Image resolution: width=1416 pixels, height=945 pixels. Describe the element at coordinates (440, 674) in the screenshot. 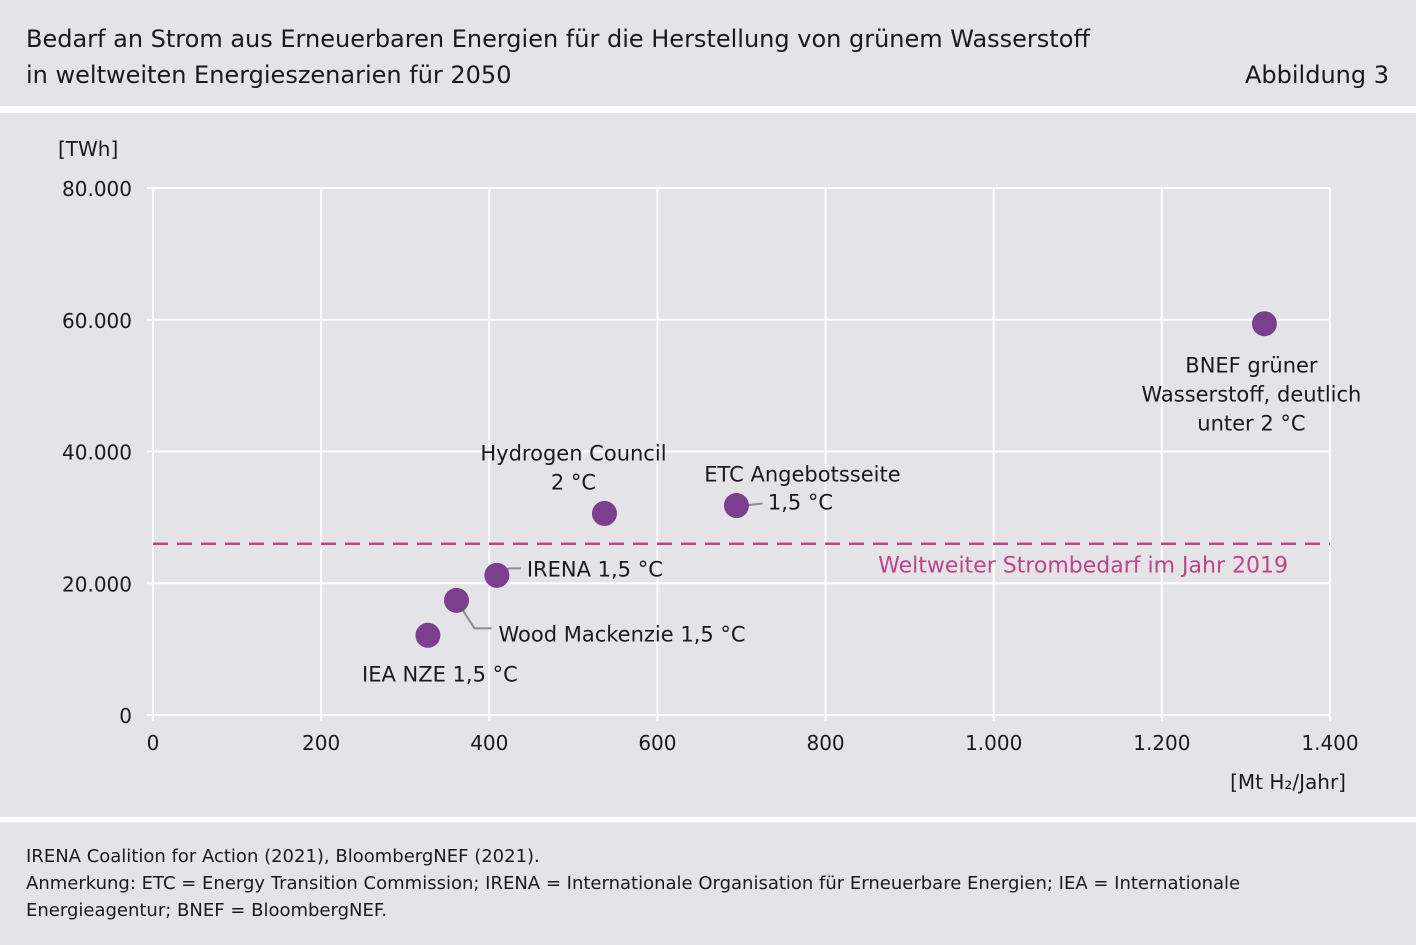

I see `data-point-label: IEA NZE 1,5 °C` at that location.